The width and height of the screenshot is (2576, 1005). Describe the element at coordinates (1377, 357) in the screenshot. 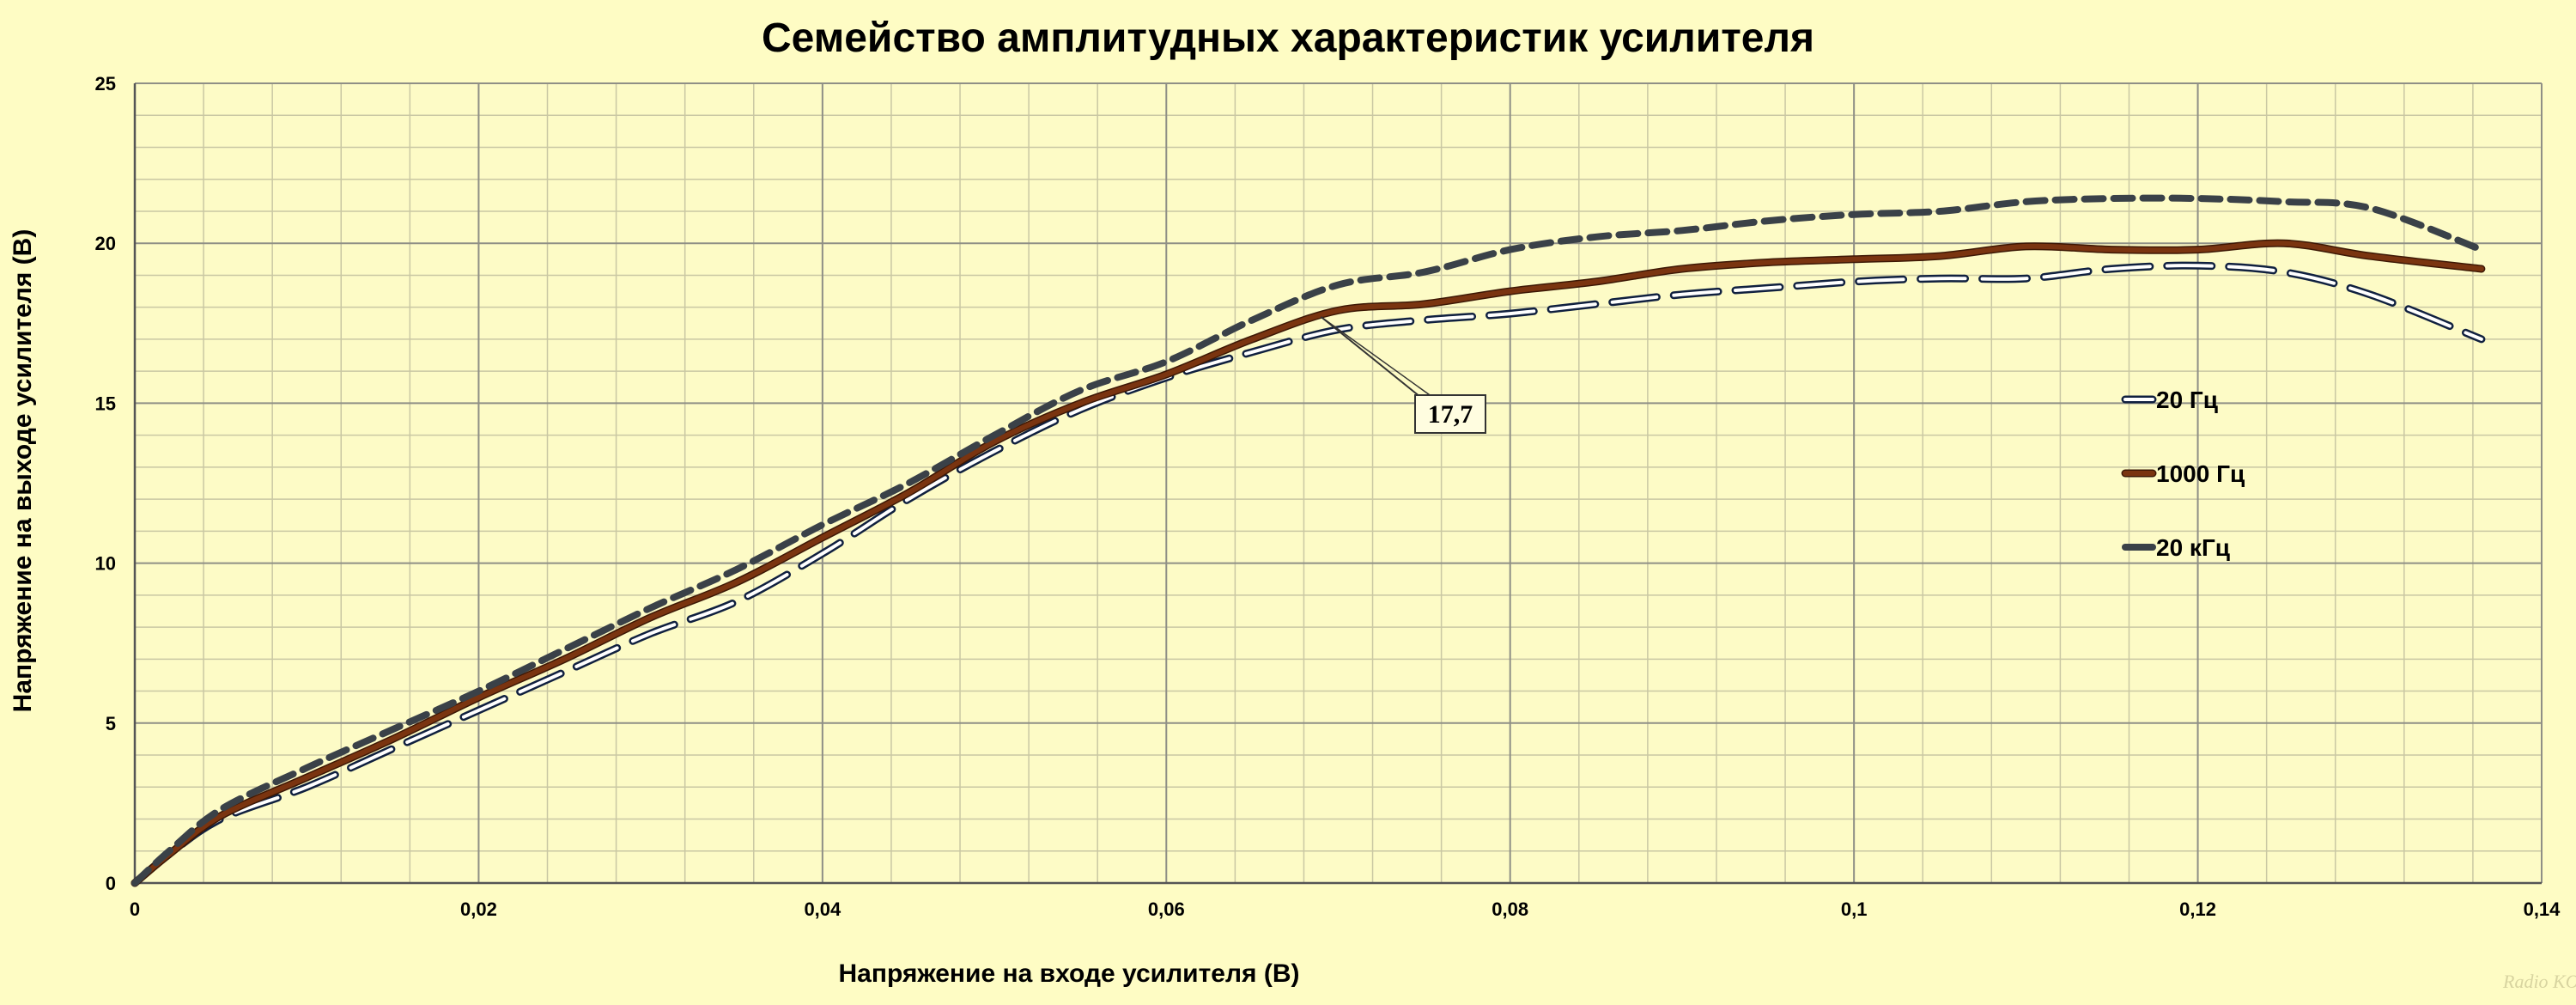

I see `callout-leader` at that location.